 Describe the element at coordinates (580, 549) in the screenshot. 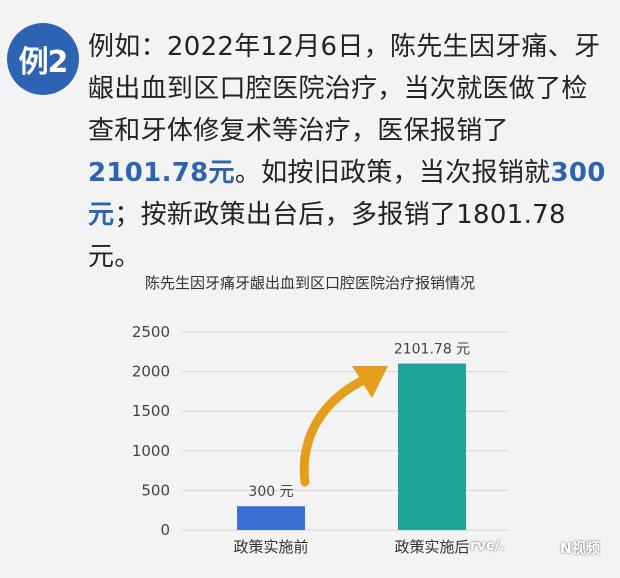

I see `watermark-right: N视频` at that location.